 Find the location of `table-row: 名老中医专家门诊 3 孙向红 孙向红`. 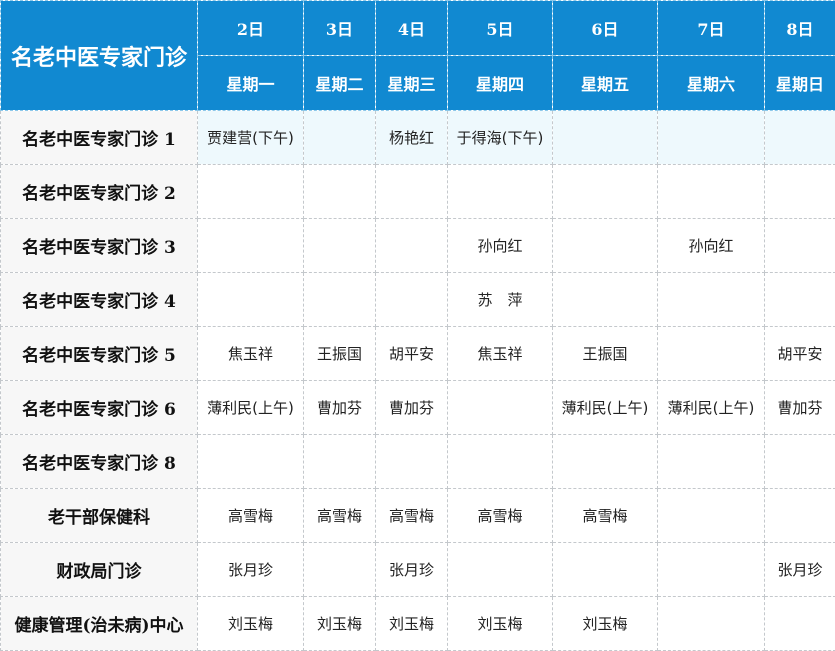

table-row: 名老中医专家门诊 3 孙向红 孙向红 is located at coordinates (418, 246).